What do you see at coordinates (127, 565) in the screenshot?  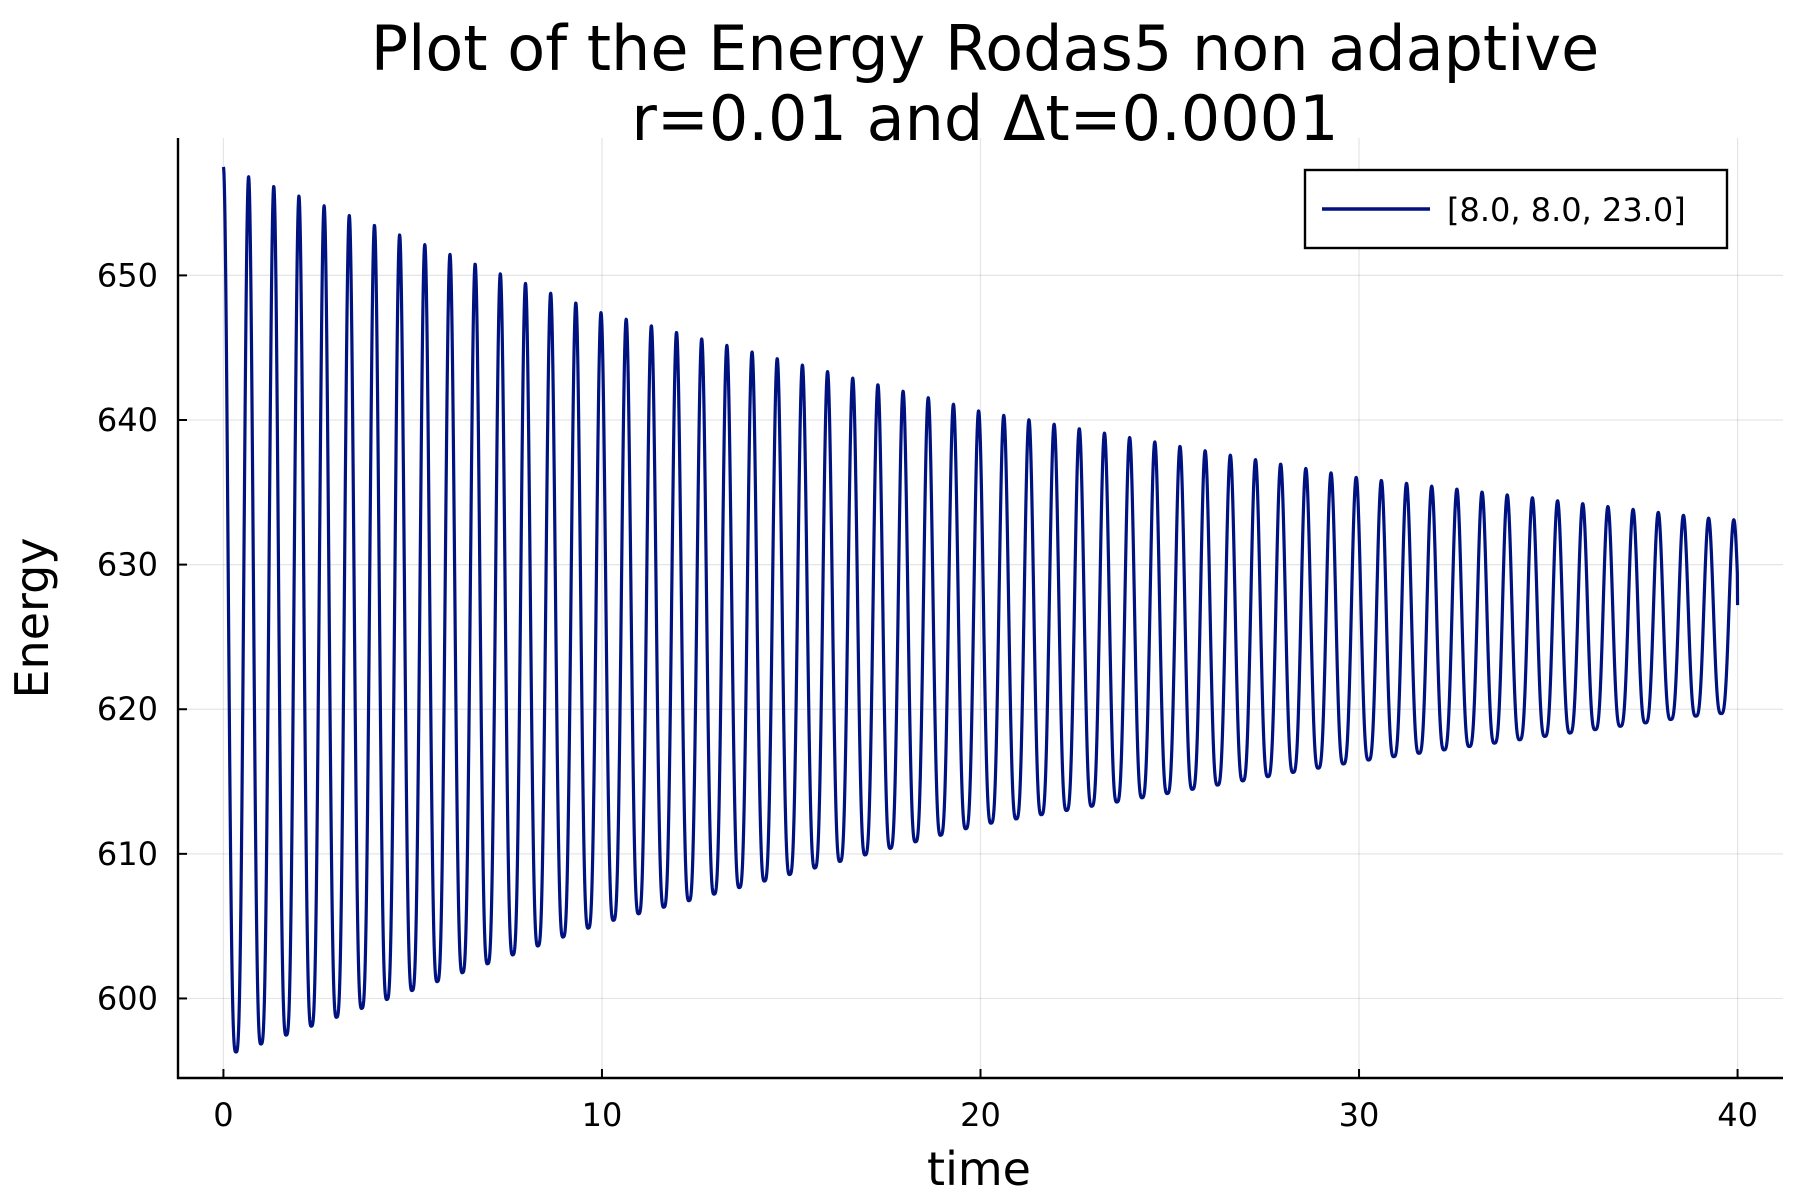 I see `y-tick-label-630: 630` at bounding box center [127, 565].